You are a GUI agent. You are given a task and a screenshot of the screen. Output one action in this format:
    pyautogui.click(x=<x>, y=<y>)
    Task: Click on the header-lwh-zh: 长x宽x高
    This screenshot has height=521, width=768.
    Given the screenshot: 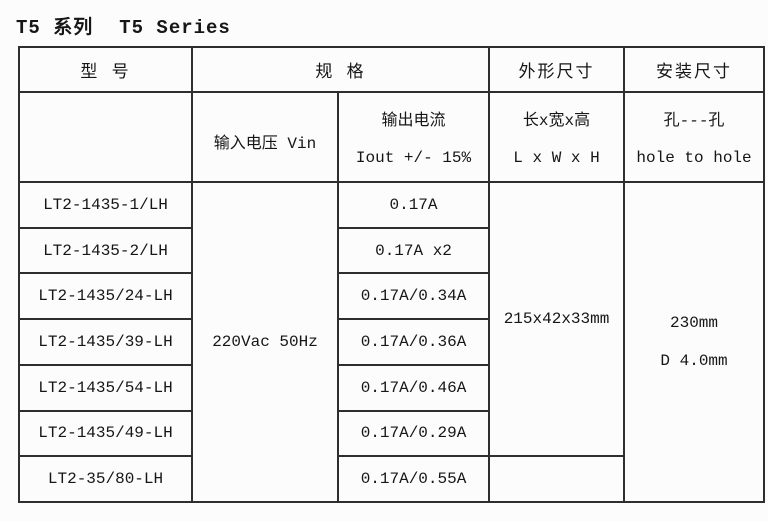 What is the action you would take?
    pyautogui.click(x=556, y=121)
    